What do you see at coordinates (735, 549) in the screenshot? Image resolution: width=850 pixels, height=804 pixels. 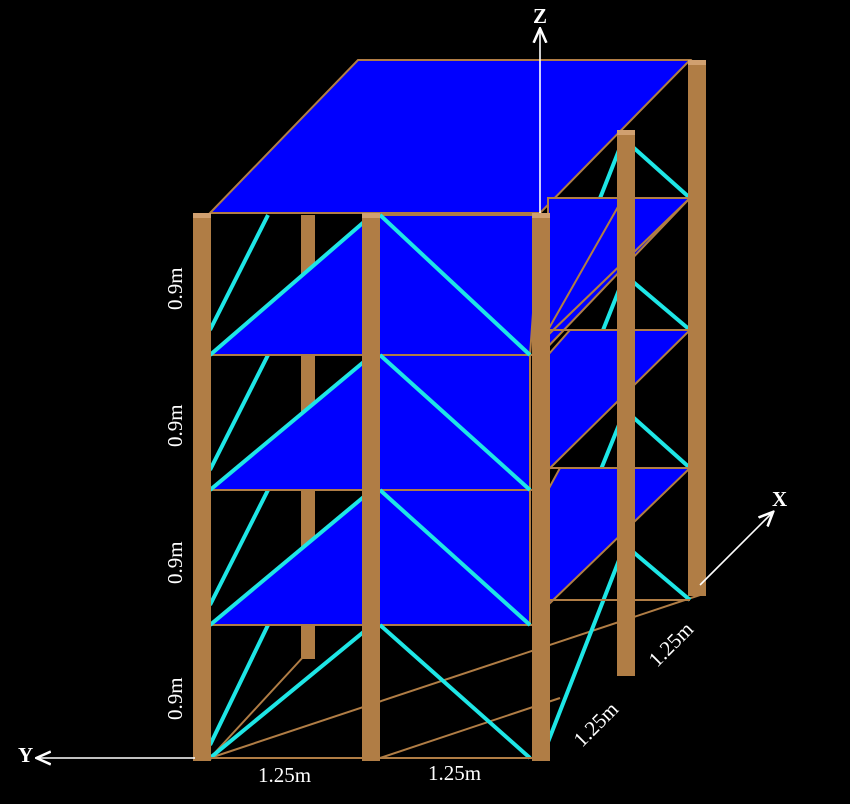 I see `x-axis` at bounding box center [735, 549].